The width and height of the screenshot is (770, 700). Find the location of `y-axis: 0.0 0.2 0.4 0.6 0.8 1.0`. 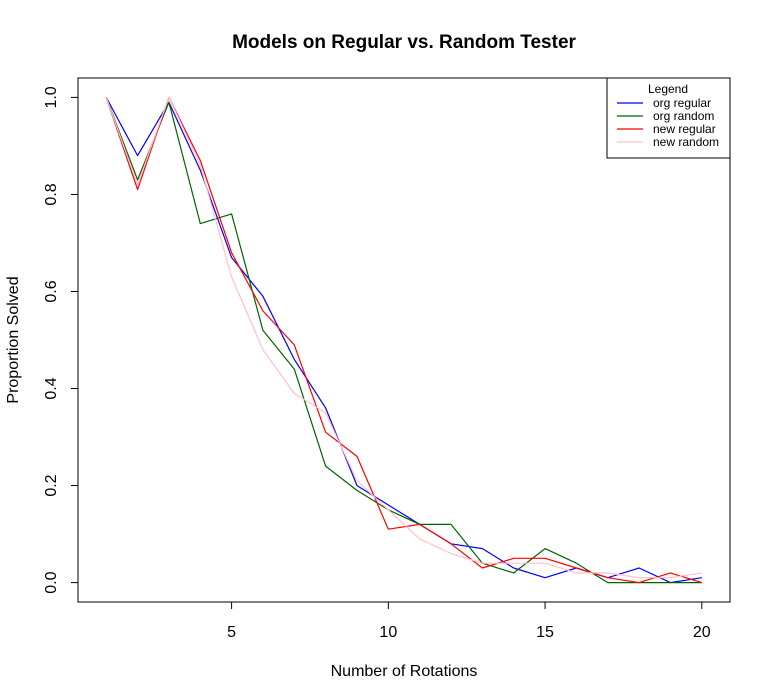

y-axis: 0.0 0.2 0.4 0.6 0.8 1.0 is located at coordinates (61, 340).